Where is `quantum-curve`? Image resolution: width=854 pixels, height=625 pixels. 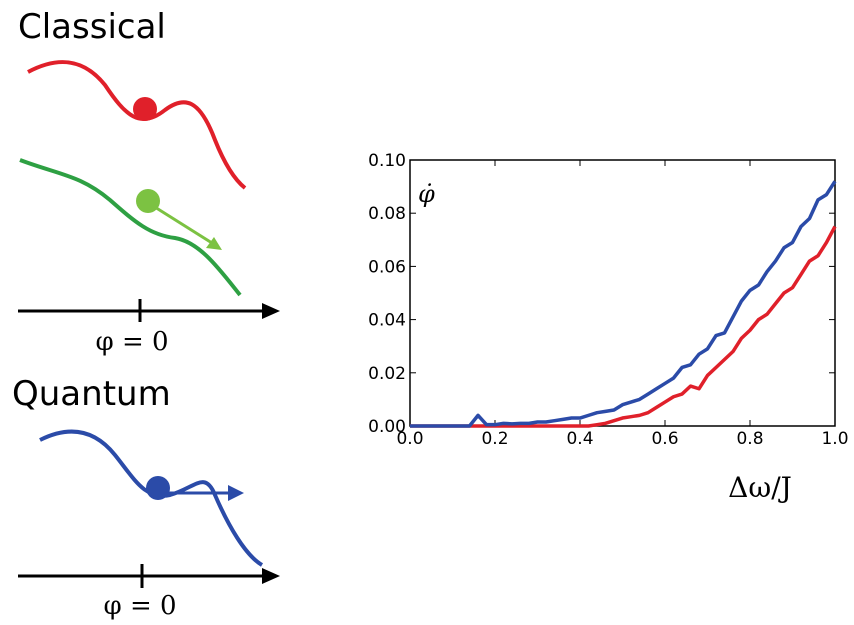
quantum-curve is located at coordinates (151, 498).